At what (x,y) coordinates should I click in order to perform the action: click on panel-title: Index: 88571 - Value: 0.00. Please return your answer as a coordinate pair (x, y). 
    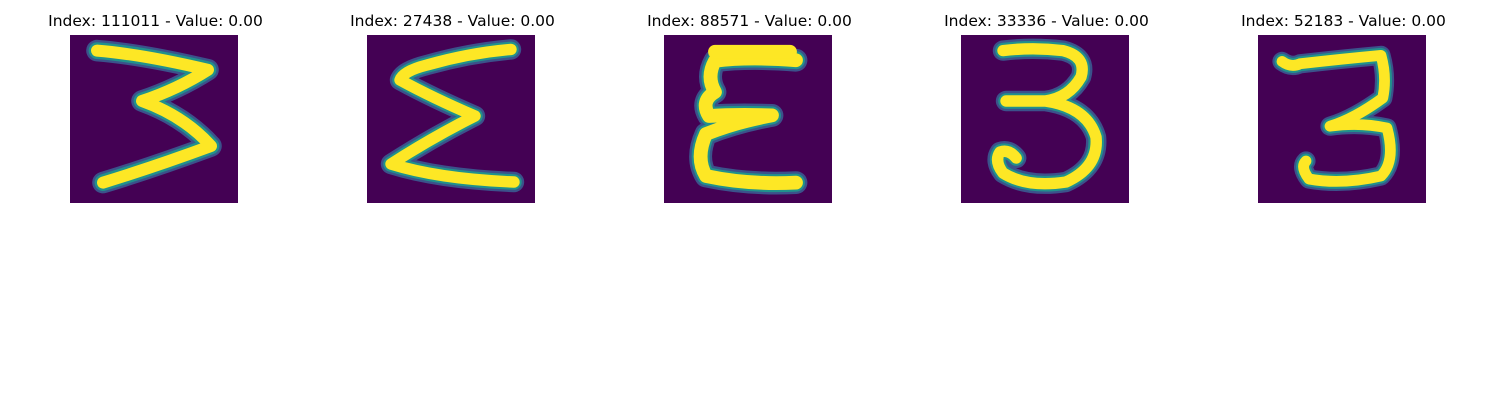
    Looking at the image, I should click on (749, 21).